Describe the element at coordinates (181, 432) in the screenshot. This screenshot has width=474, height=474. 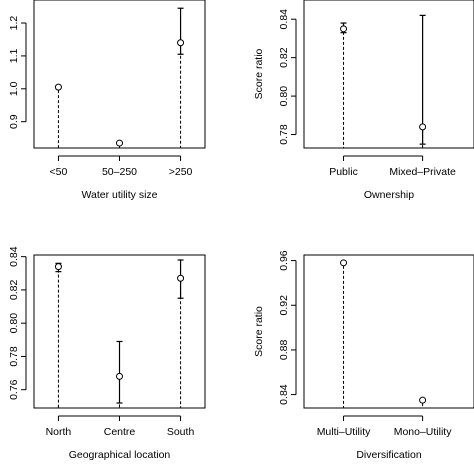
I see `x-tick-label: South` at that location.